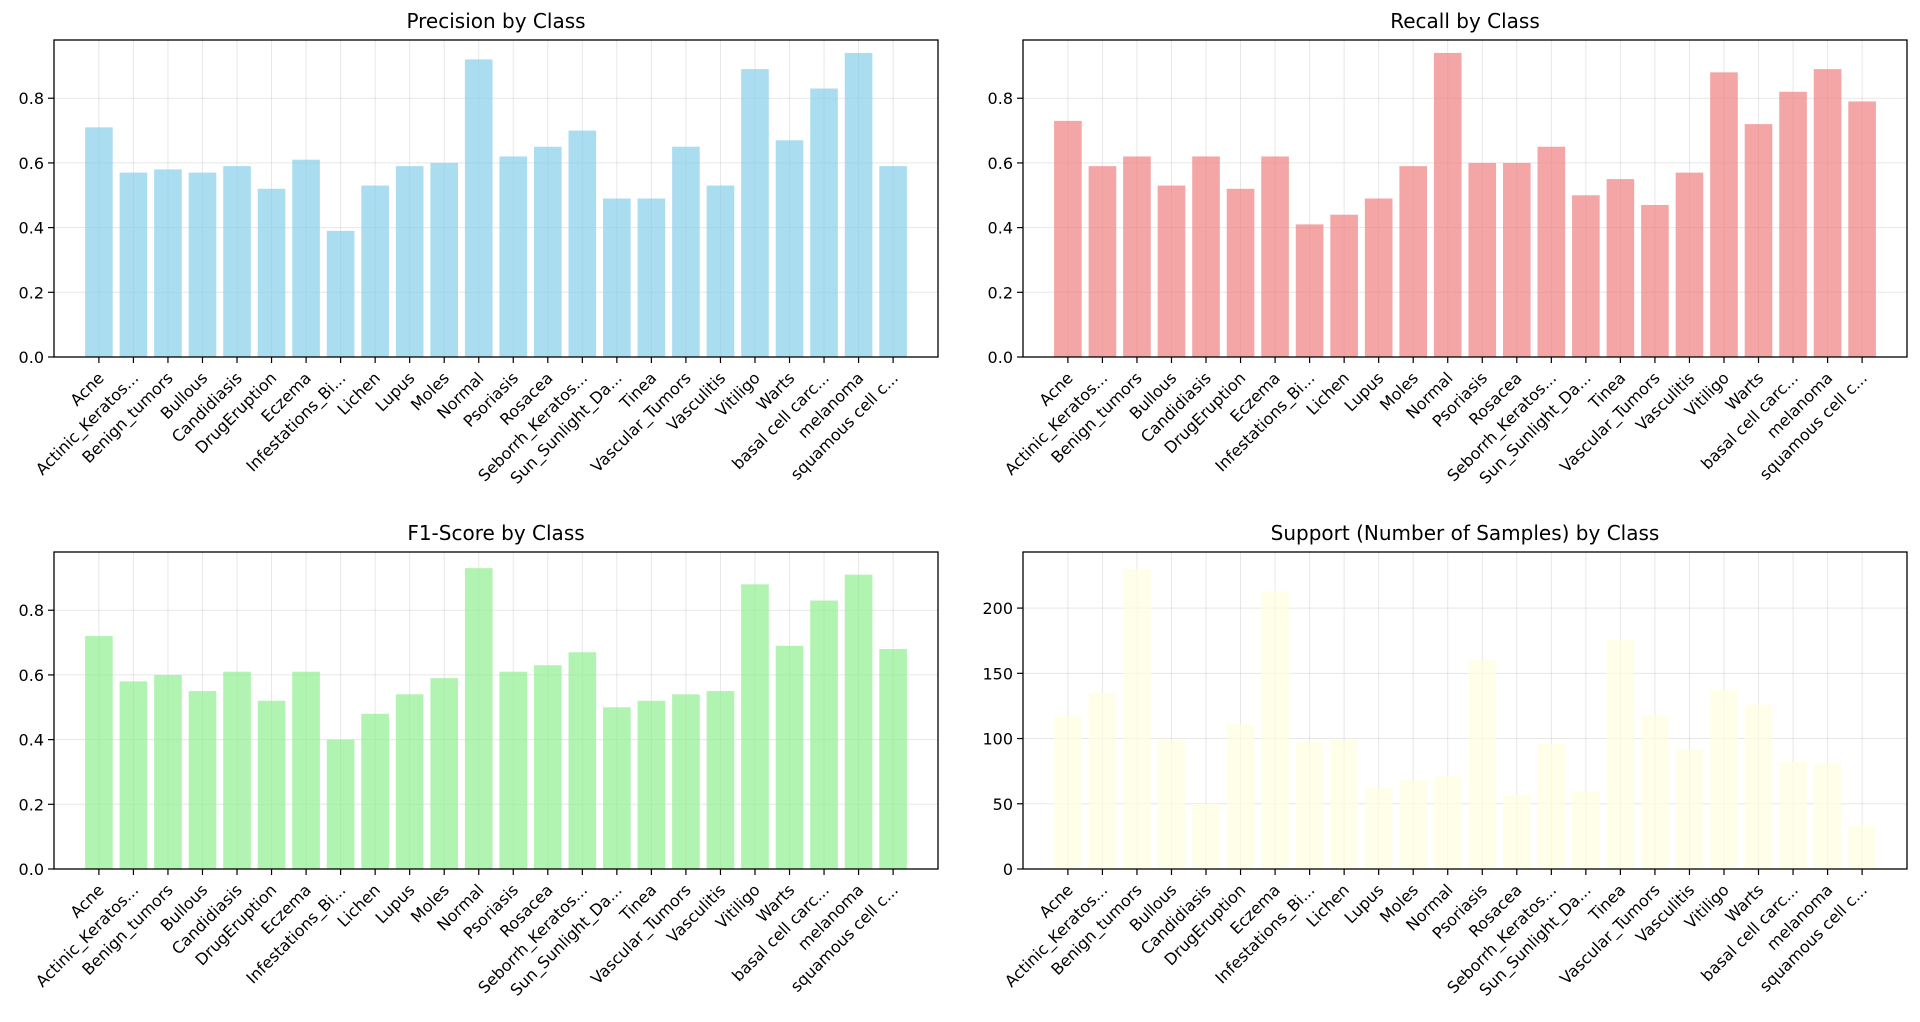 The height and width of the screenshot is (1022, 1920). I want to click on x-tick-label: Lupus, so click(395, 903).